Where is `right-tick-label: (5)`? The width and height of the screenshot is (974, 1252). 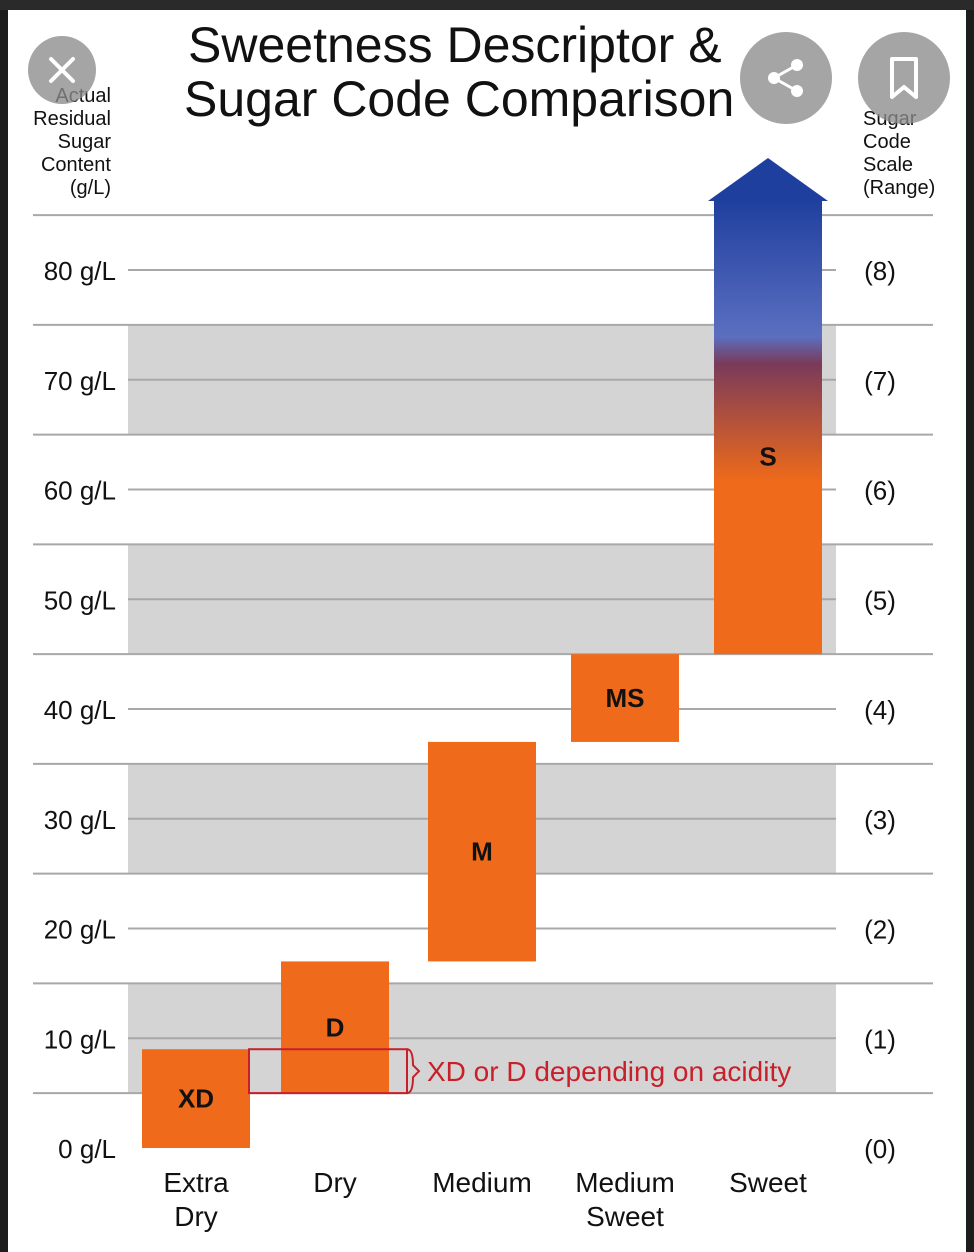
right-tick-label: (5) is located at coordinates (880, 600).